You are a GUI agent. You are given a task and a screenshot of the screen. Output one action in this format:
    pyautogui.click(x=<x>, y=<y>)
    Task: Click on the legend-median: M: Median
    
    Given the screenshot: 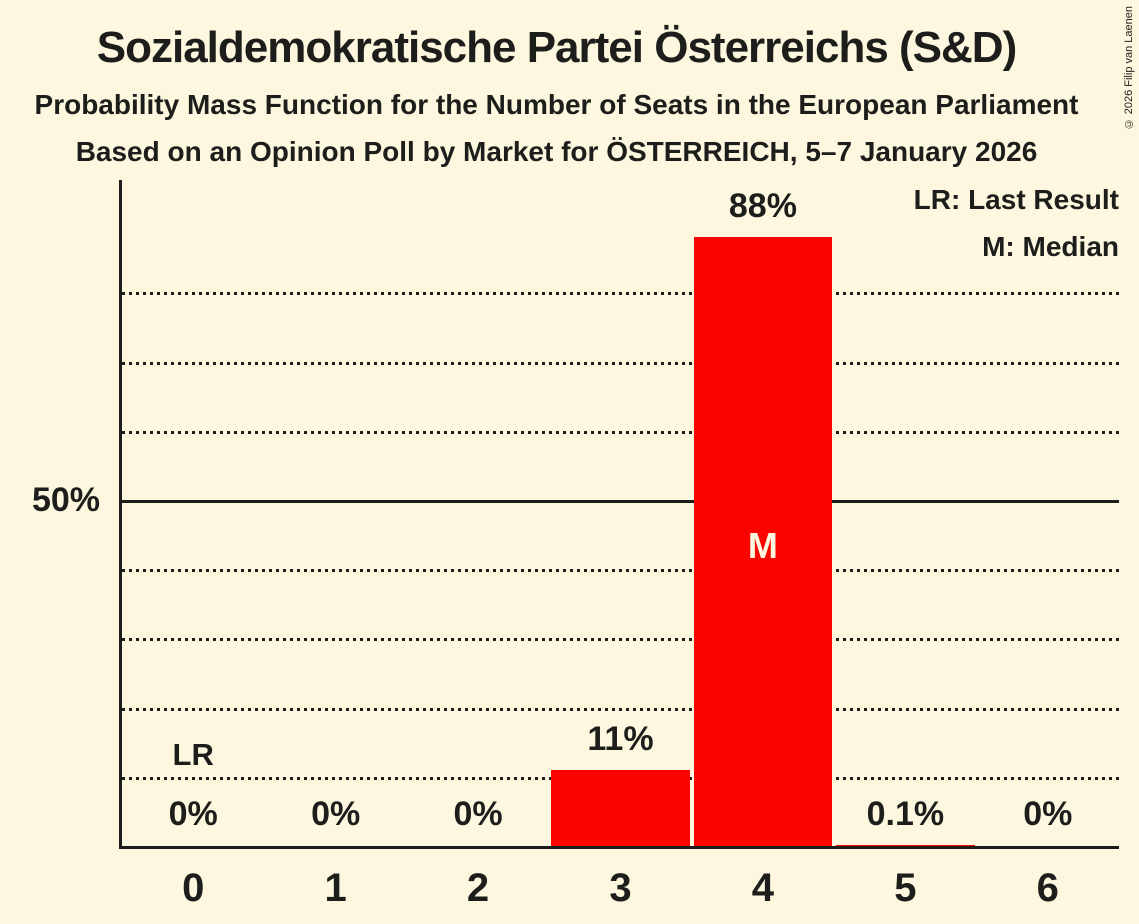 What is the action you would take?
    pyautogui.click(x=1050, y=246)
    